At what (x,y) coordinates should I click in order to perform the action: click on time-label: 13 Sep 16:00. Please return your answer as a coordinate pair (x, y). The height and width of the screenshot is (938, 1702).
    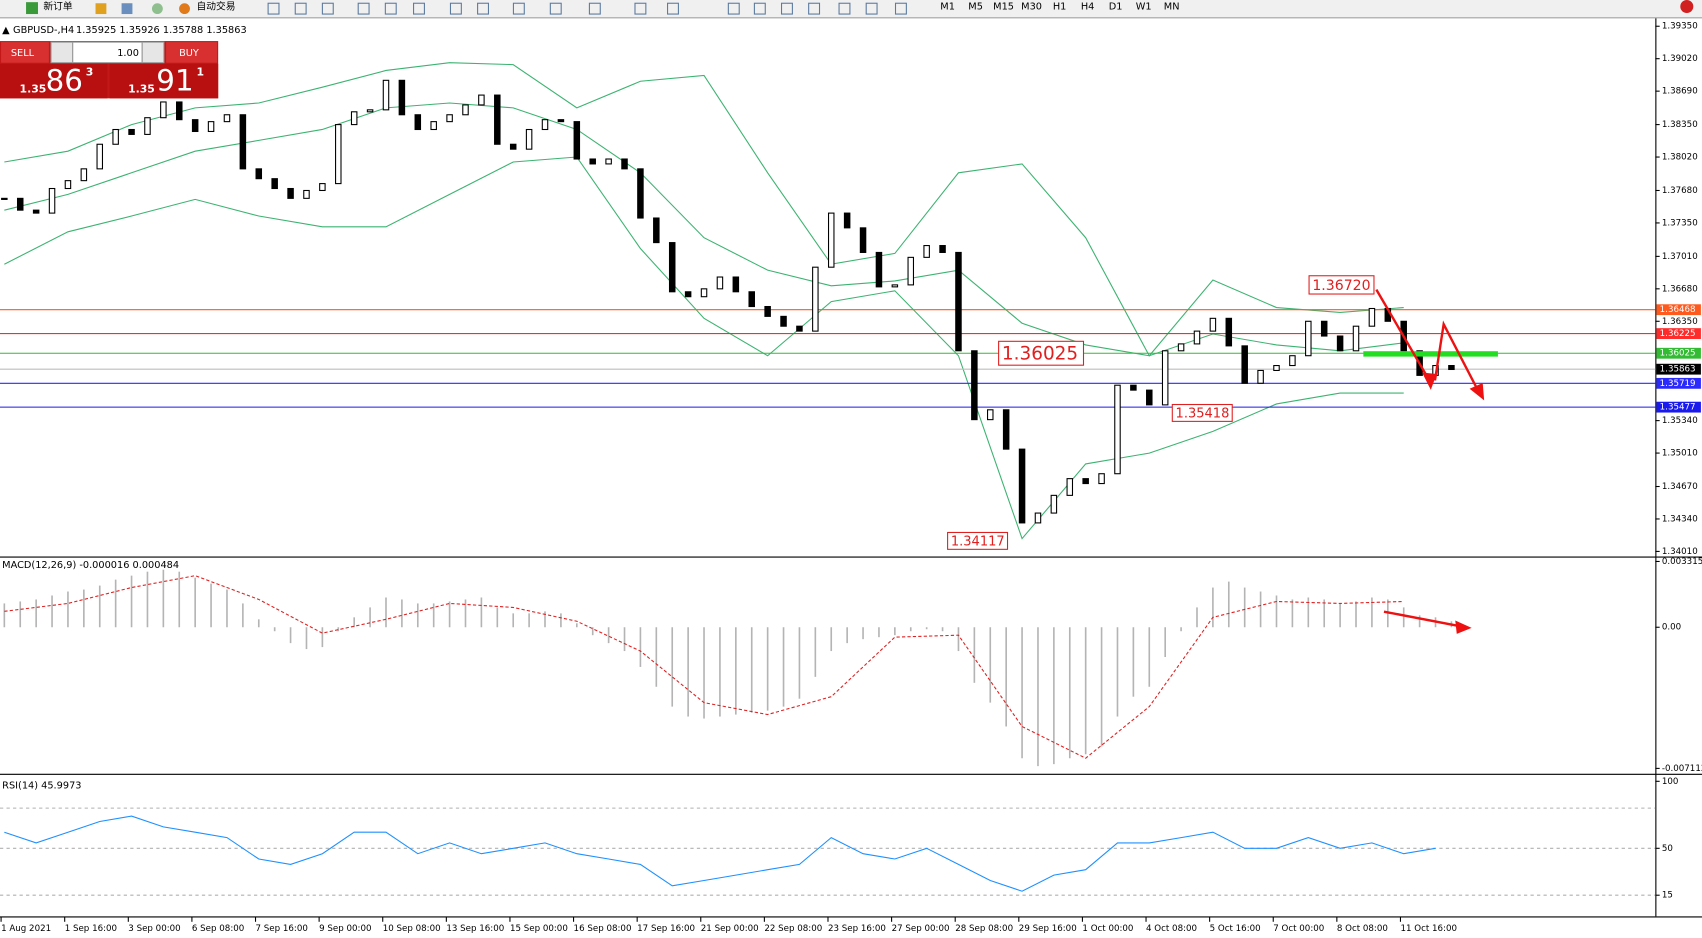
    Looking at the image, I should click on (475, 929).